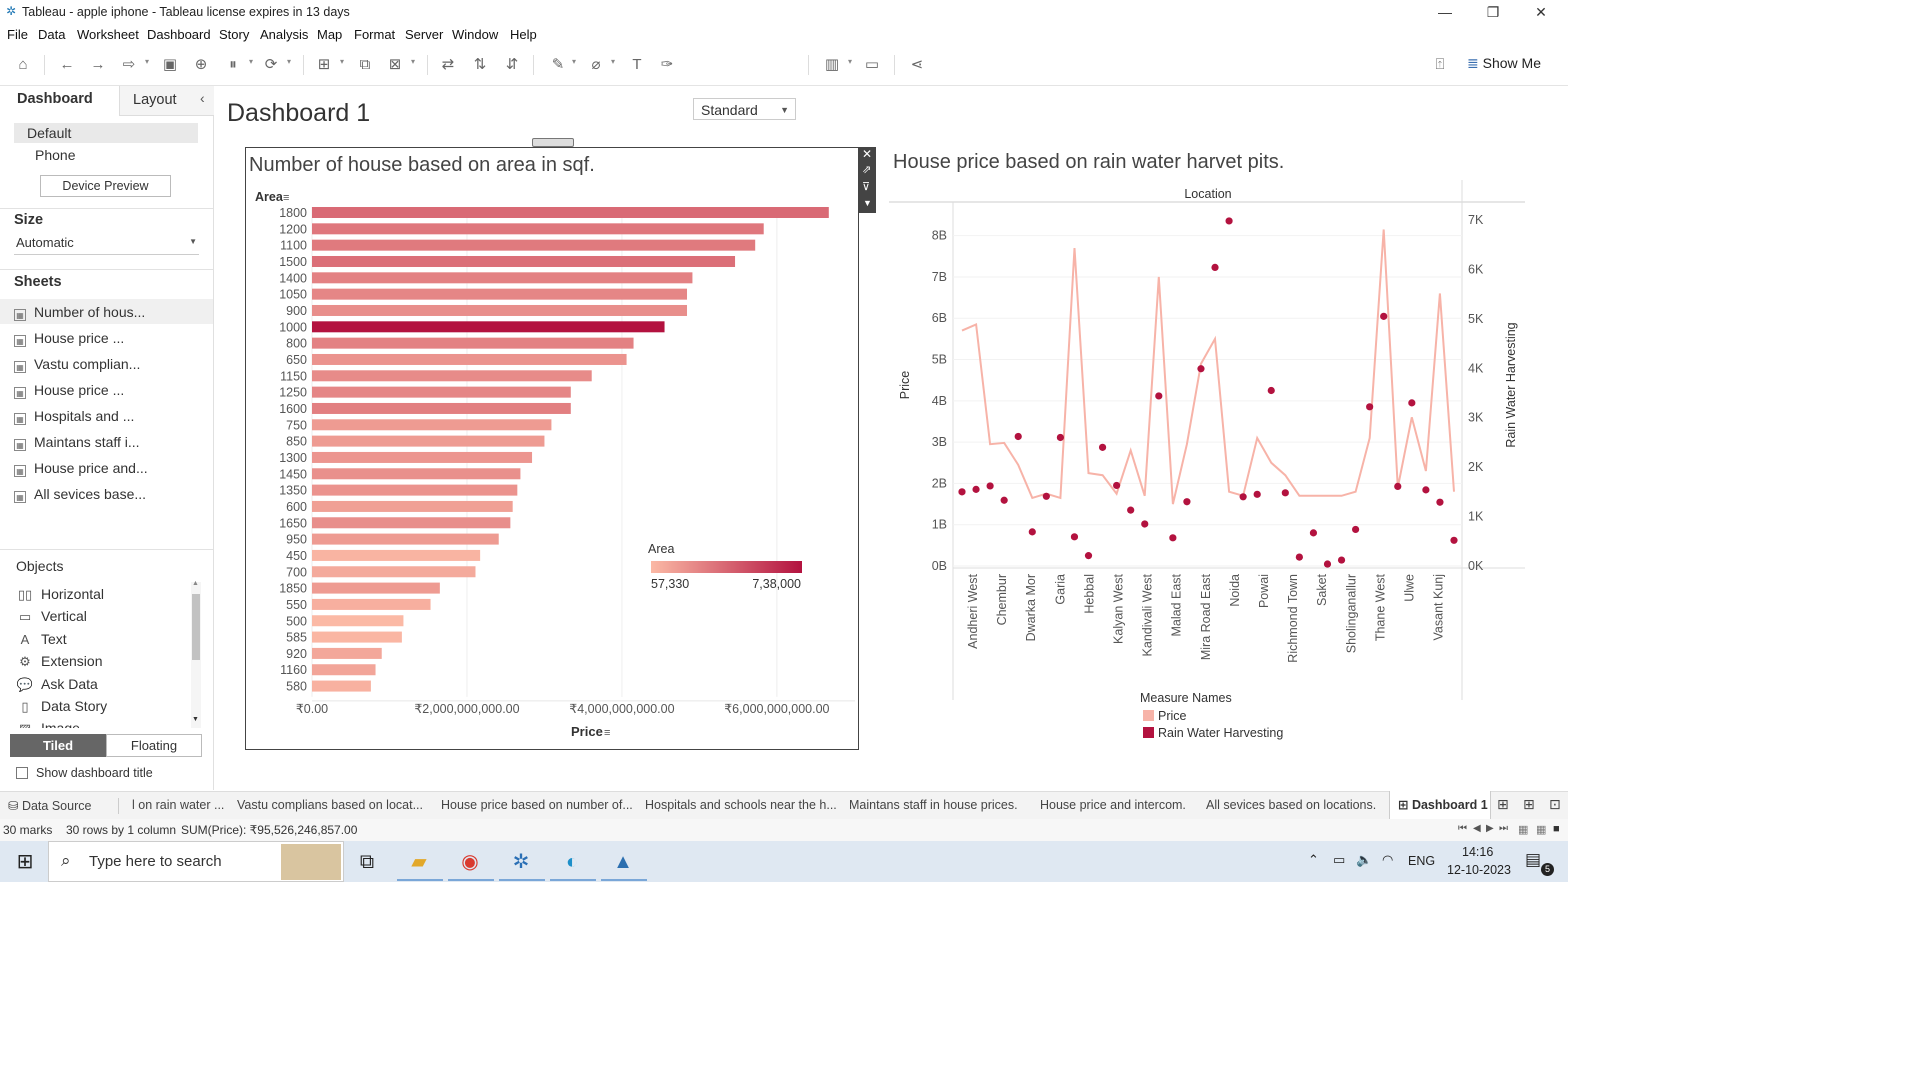 This screenshot has width=1920, height=1080. Describe the element at coordinates (872, 64) in the screenshot. I see `presentation-mode-icon: ▭` at that location.